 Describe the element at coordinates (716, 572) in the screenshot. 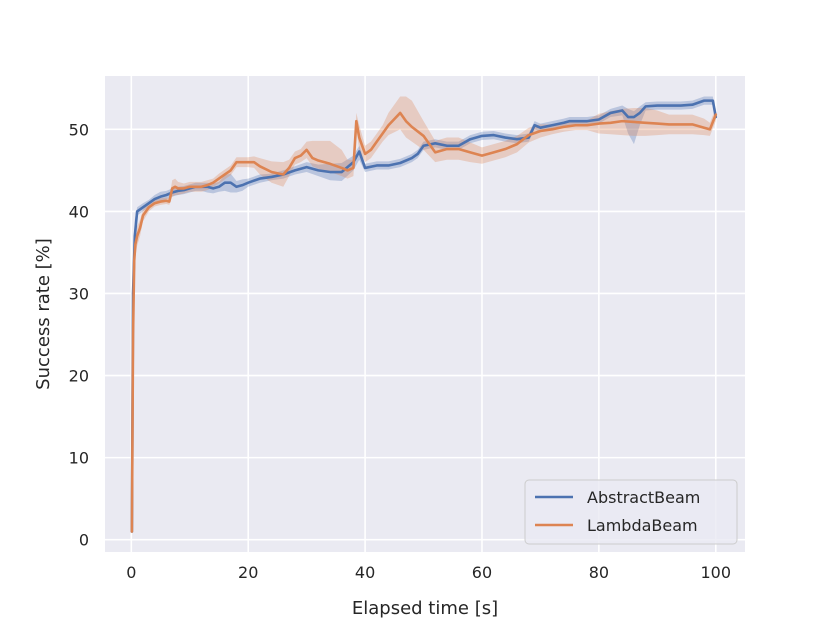

I see `x-tick-label: 100` at that location.